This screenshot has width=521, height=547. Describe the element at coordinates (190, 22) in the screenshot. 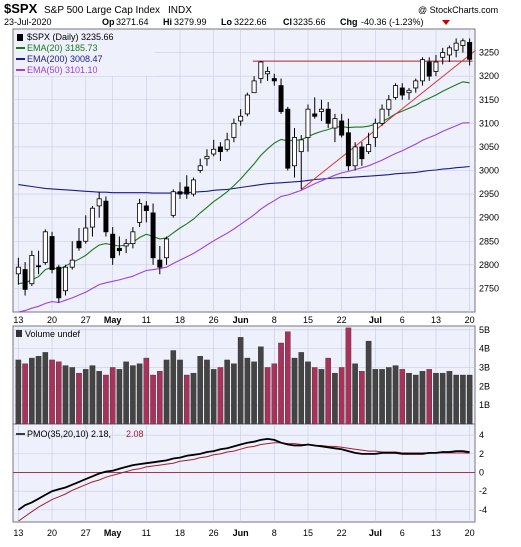

I see `high-value: 3279.99` at that location.